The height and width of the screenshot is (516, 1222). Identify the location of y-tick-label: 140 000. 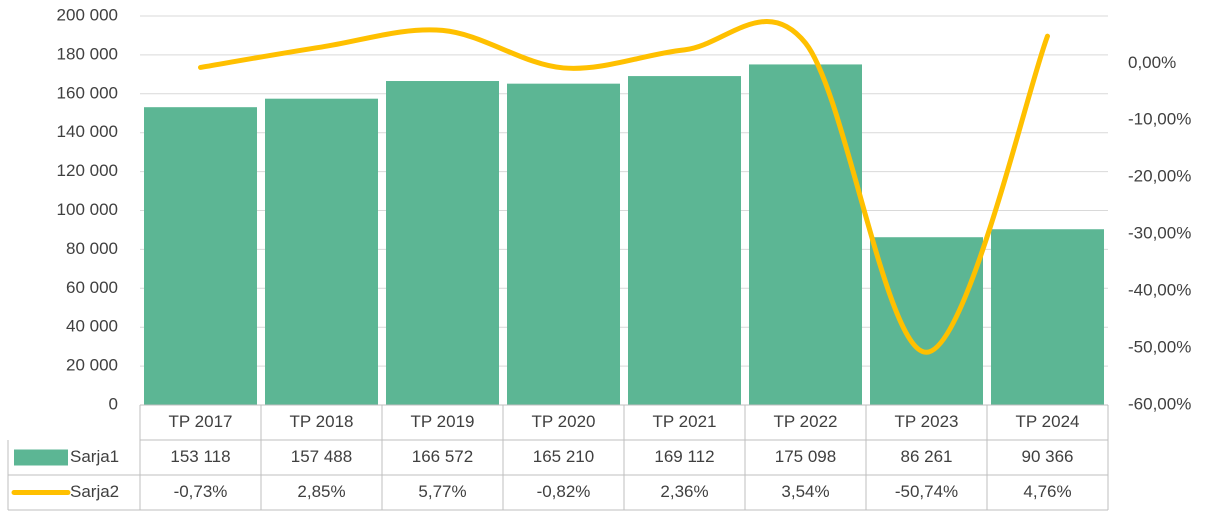
(87, 131).